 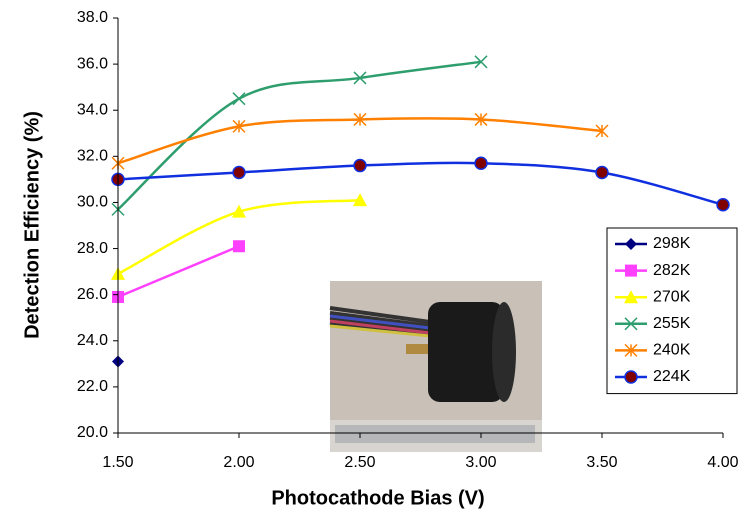 What do you see at coordinates (92, 17) in the screenshot?
I see `y-tick-label: 38.0` at bounding box center [92, 17].